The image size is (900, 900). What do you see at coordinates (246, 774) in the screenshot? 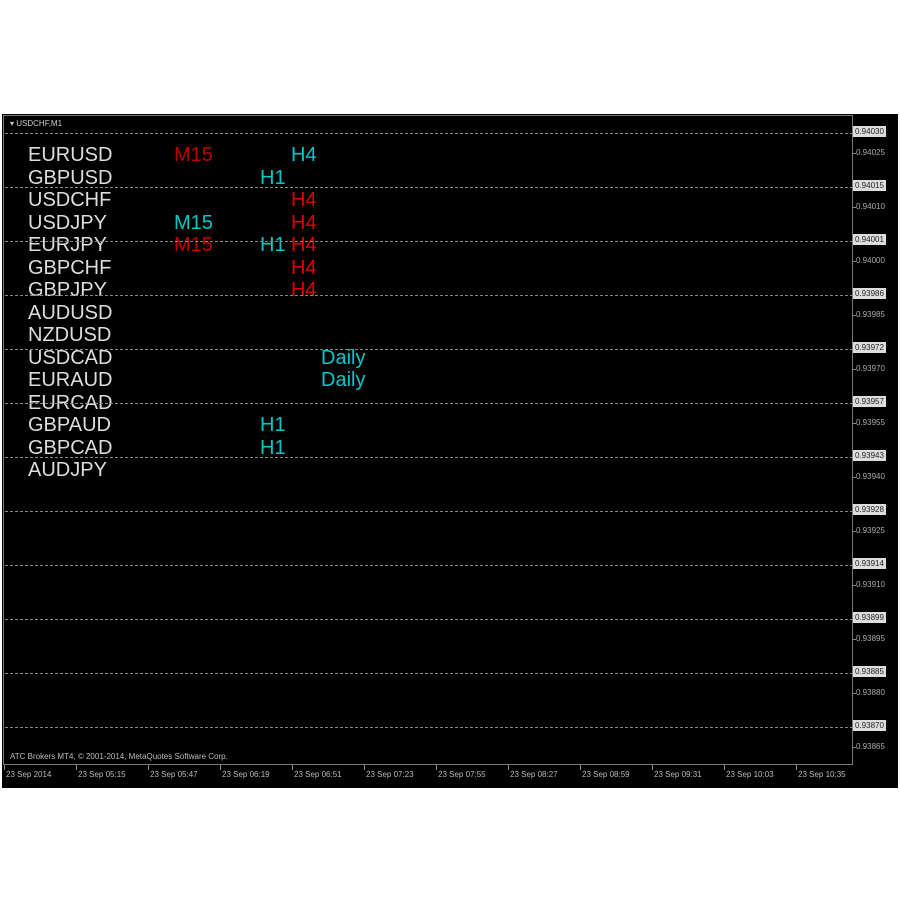
I see `time-label: 23 Sep 06:19` at bounding box center [246, 774].